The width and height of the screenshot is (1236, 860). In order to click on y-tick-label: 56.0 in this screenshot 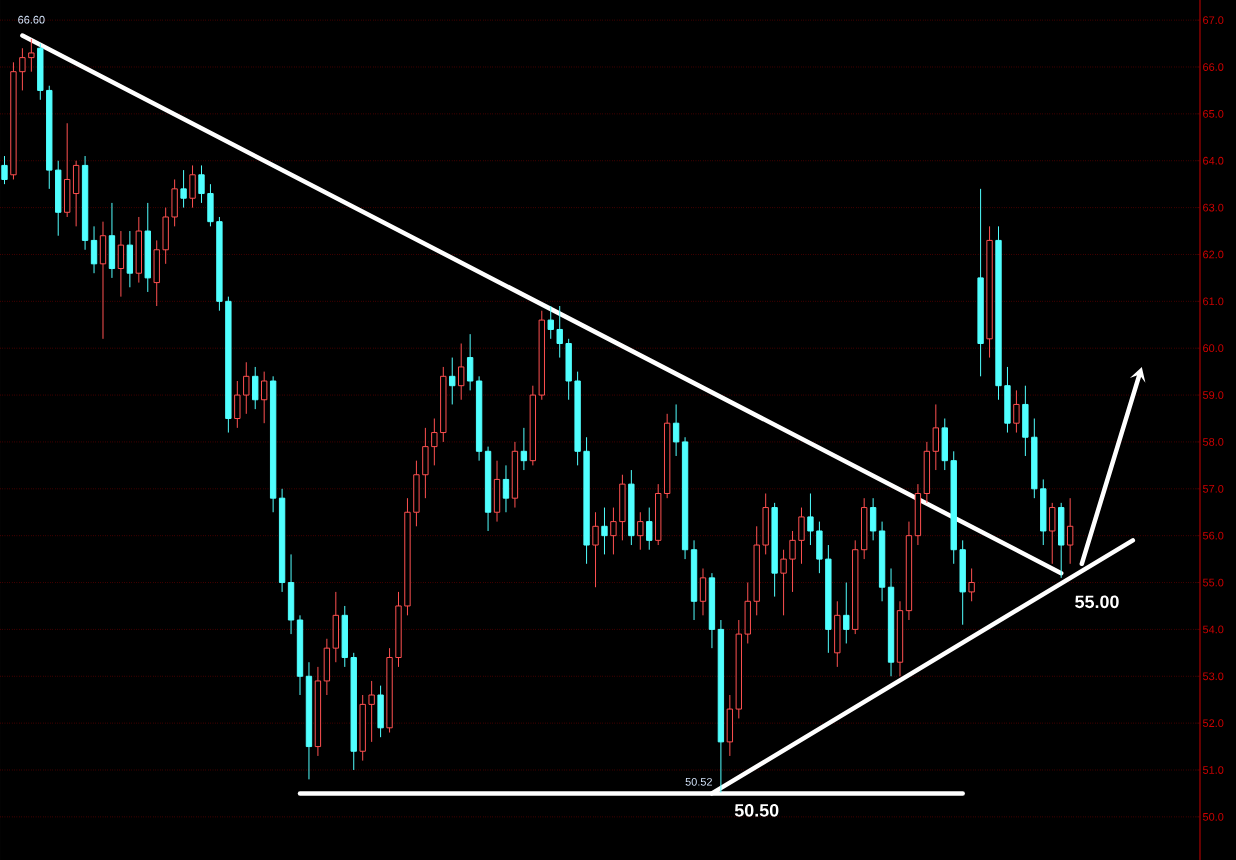, I will do `click(1213, 535)`.